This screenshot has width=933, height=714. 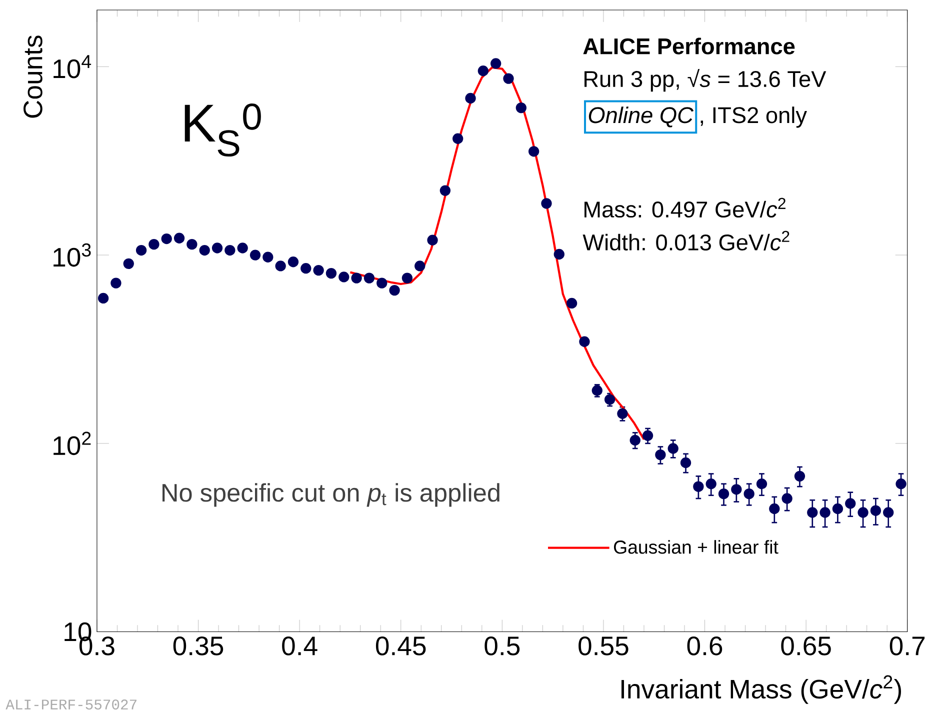 I want to click on x-tick-label: 0.45, so click(x=401, y=646).